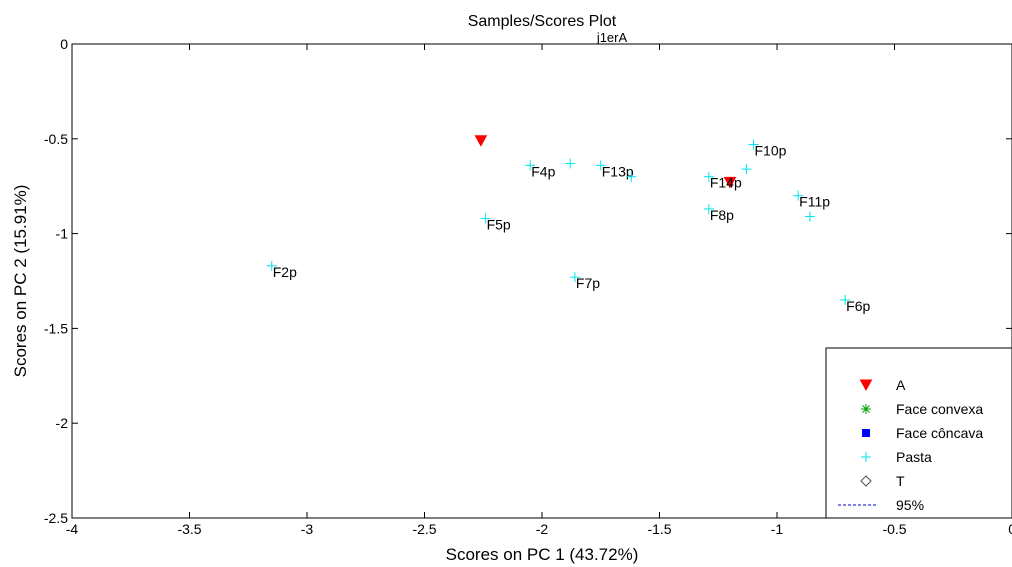  Describe the element at coordinates (56, 328) in the screenshot. I see `y-tick-label: -1.5` at that location.